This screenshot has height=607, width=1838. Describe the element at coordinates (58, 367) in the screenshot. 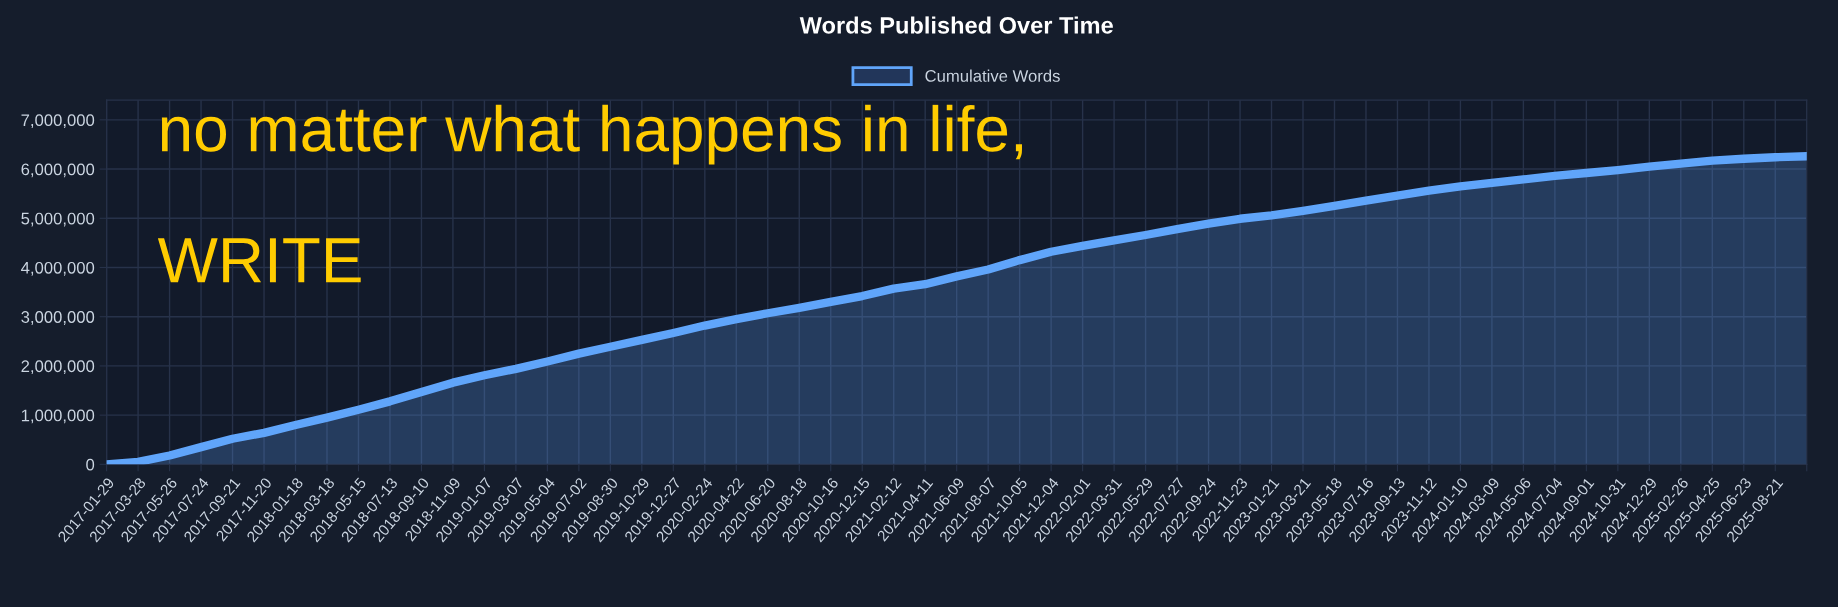

I see `y-tick-label: 2,000,000` at that location.